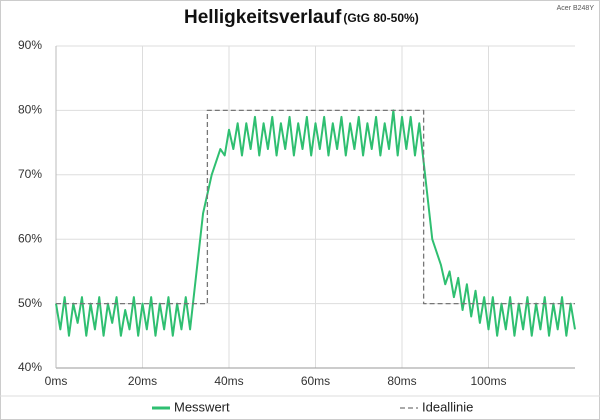 The width and height of the screenshot is (600, 420). What do you see at coordinates (30, 238) in the screenshot?
I see `y-tick-label: 60%` at bounding box center [30, 238].